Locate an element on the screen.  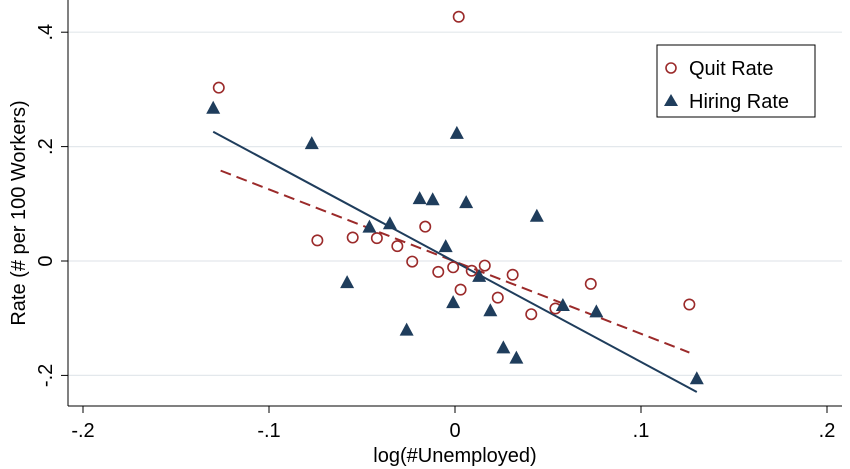
legend: Quit Rate Hiring Rate is located at coordinates (736, 81).